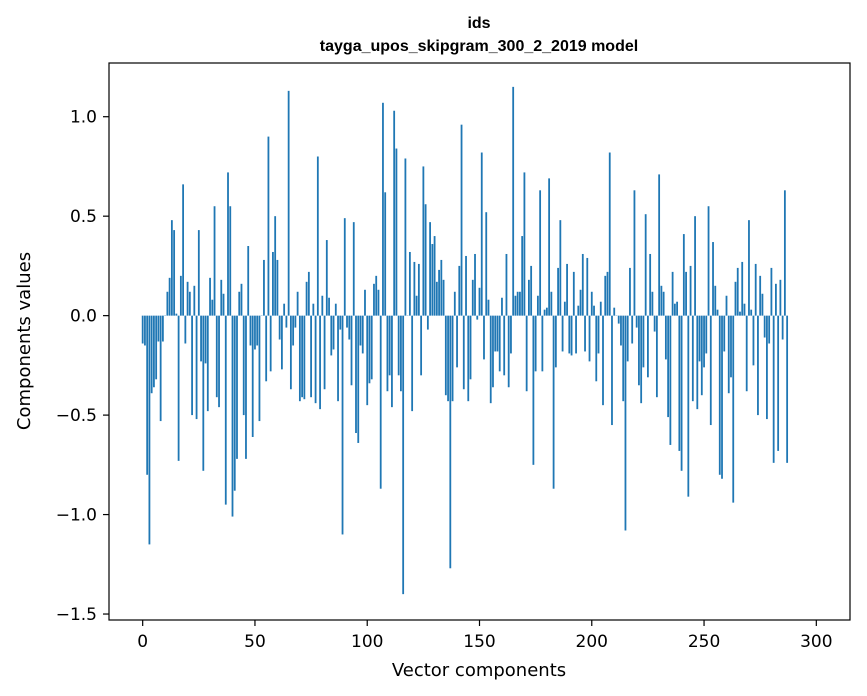 The image size is (867, 696). Describe the element at coordinates (479, 642) in the screenshot. I see `x-tick-label: 150` at that location.